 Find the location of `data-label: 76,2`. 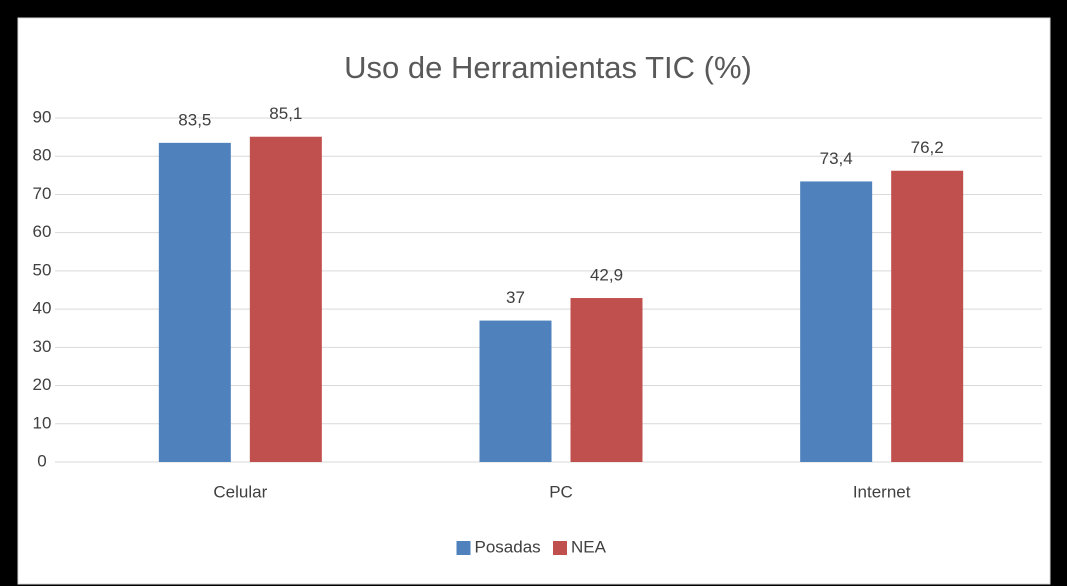

data-label: 76,2 is located at coordinates (927, 147).